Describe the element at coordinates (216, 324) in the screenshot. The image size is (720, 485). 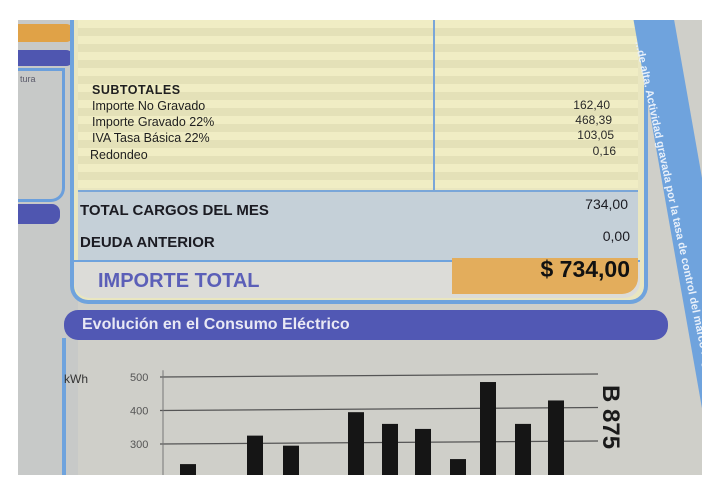
I see `chart-title: Evolución en el Consumo Eléctrico` at that location.